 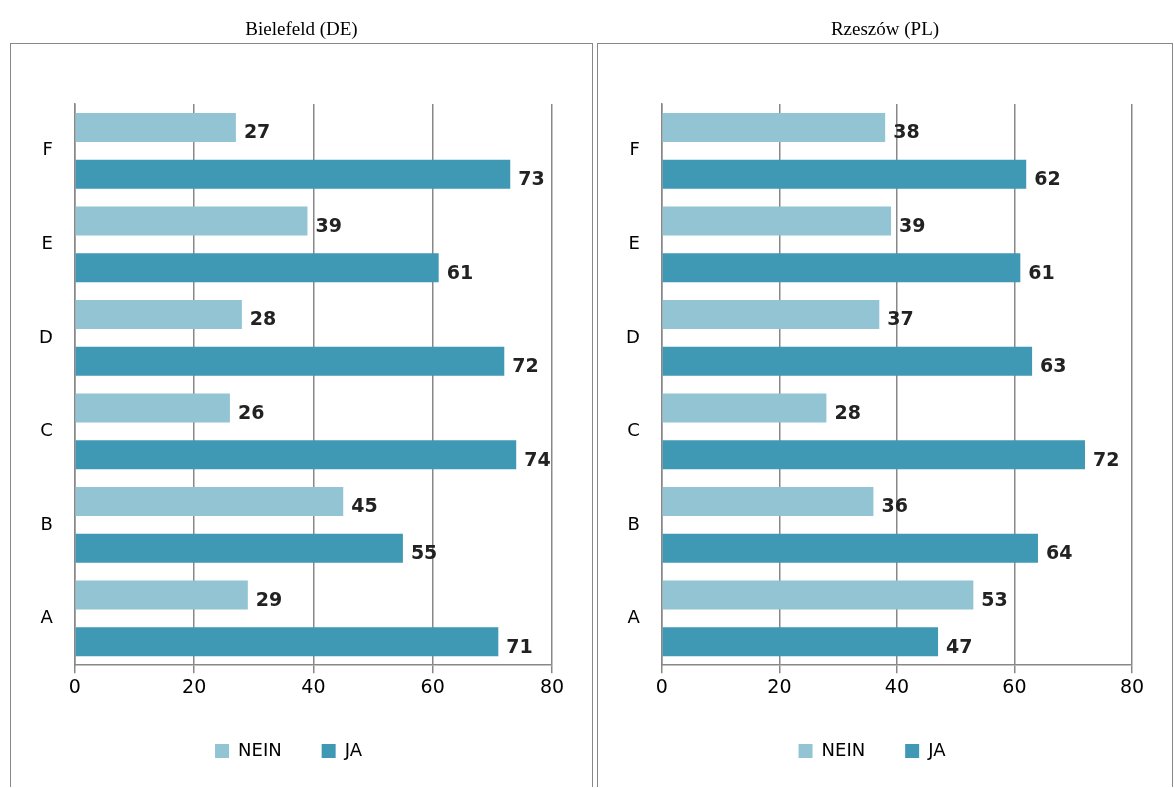 What do you see at coordinates (900, 318) in the screenshot?
I see `data-label: 37` at bounding box center [900, 318].